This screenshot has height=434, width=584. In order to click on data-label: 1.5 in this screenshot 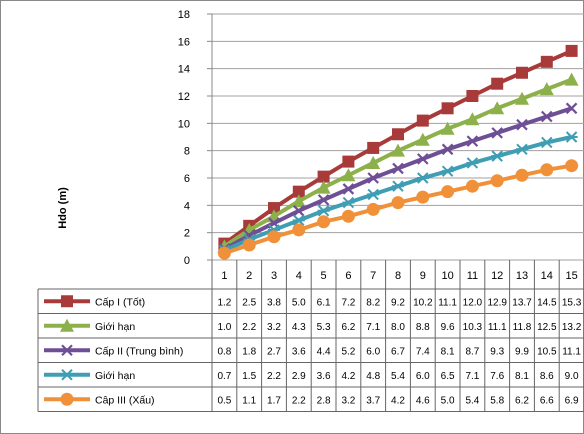, I will do `click(249, 376)`.